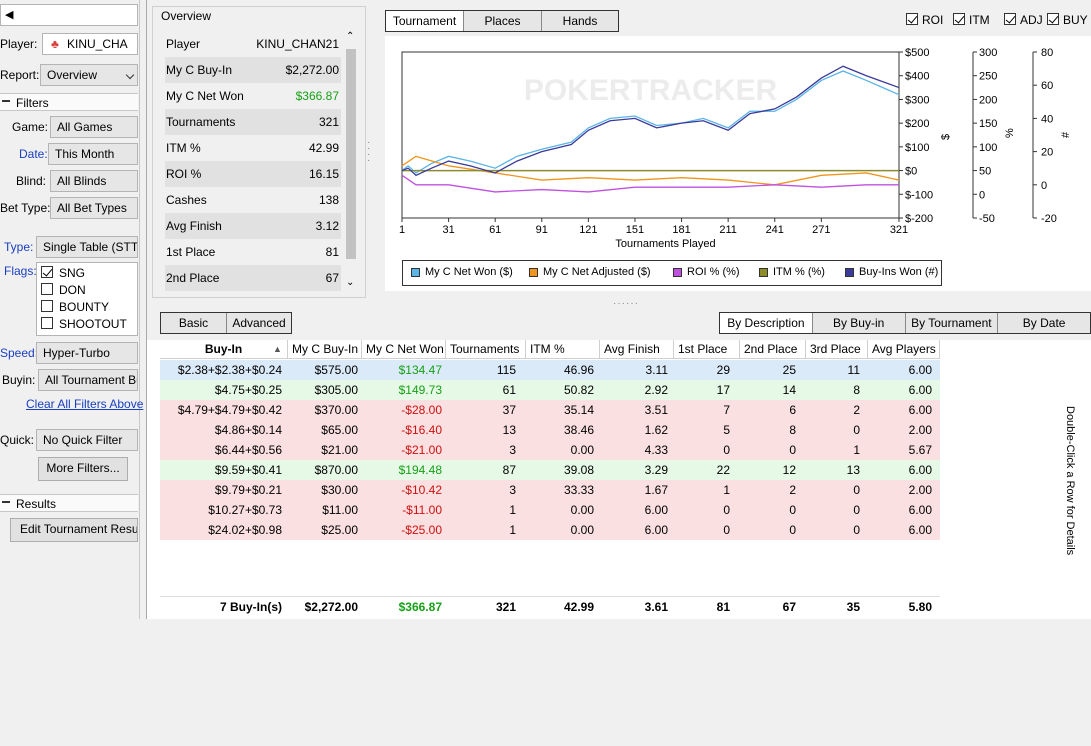 The image size is (1091, 746). Describe the element at coordinates (332, 252) in the screenshot. I see `overview-row-value: 81` at that location.